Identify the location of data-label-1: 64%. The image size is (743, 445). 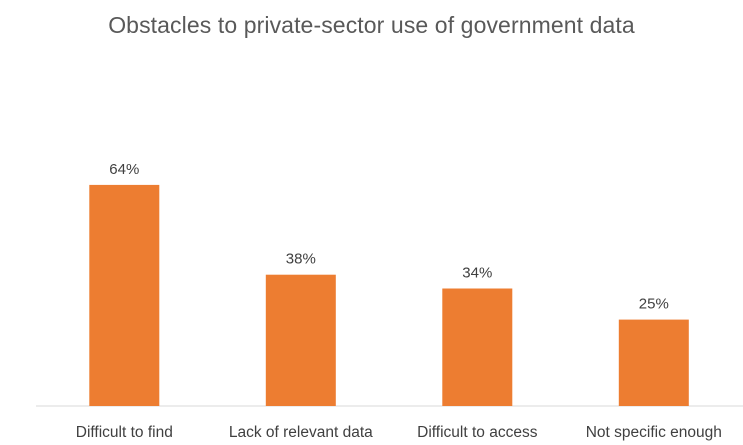
(124, 169).